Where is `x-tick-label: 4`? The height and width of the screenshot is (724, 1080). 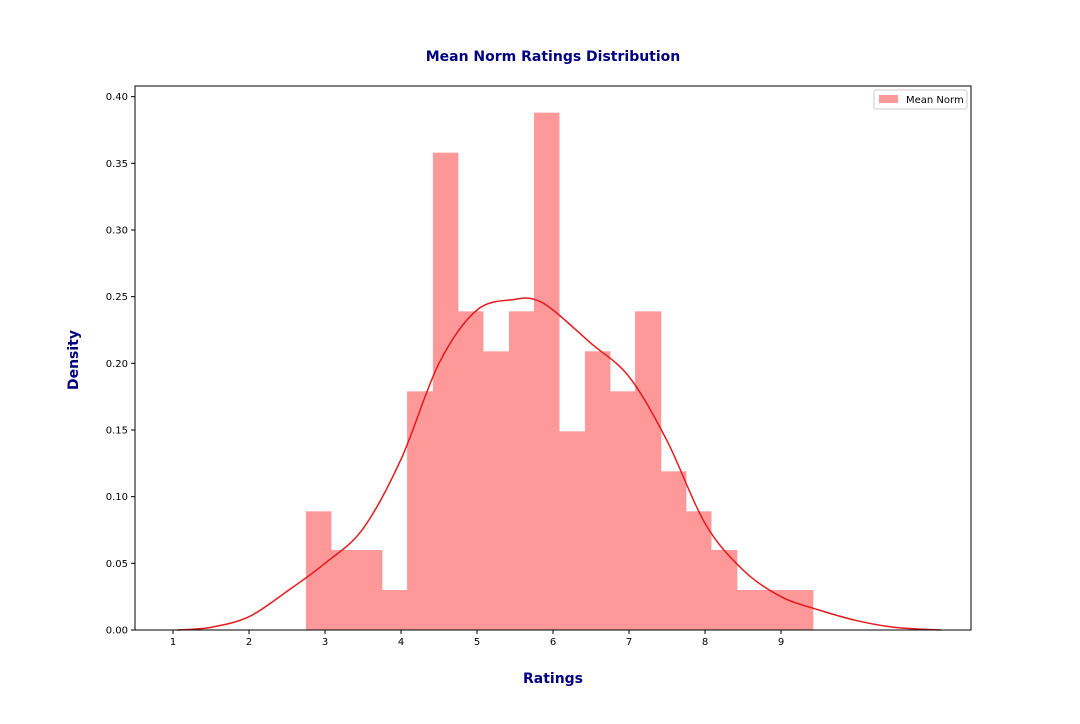 x-tick-label: 4 is located at coordinates (401, 642).